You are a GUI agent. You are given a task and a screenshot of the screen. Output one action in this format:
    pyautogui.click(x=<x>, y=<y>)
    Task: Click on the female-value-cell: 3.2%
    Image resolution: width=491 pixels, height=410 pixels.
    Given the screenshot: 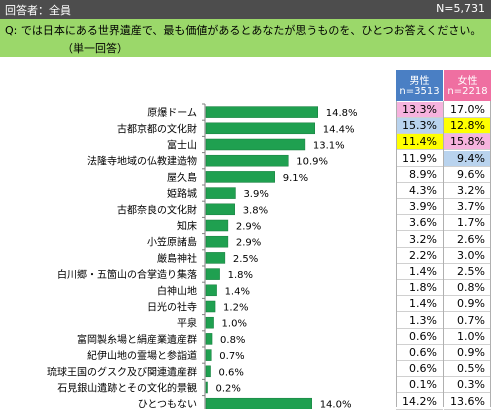 What is the action you would take?
    pyautogui.click(x=467, y=191)
    